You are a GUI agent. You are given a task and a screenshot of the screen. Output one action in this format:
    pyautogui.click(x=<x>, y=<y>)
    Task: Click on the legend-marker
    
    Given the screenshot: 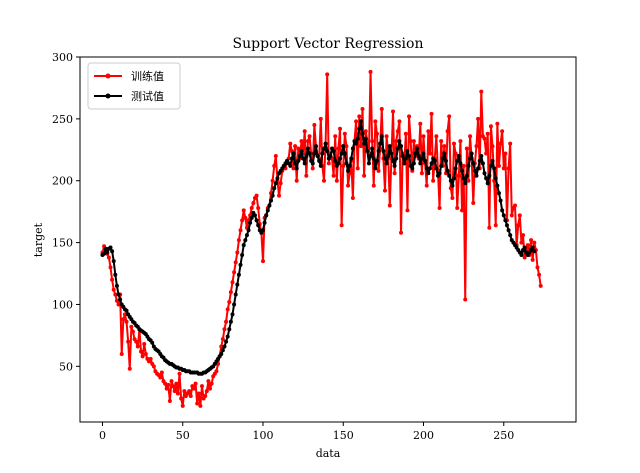 What is the action you would take?
    pyautogui.click(x=108, y=96)
    